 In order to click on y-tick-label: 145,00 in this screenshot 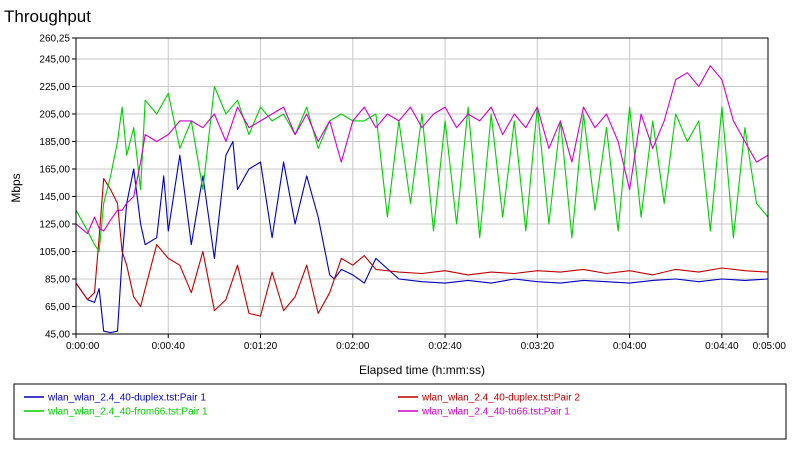, I will do `click(54, 197)`.